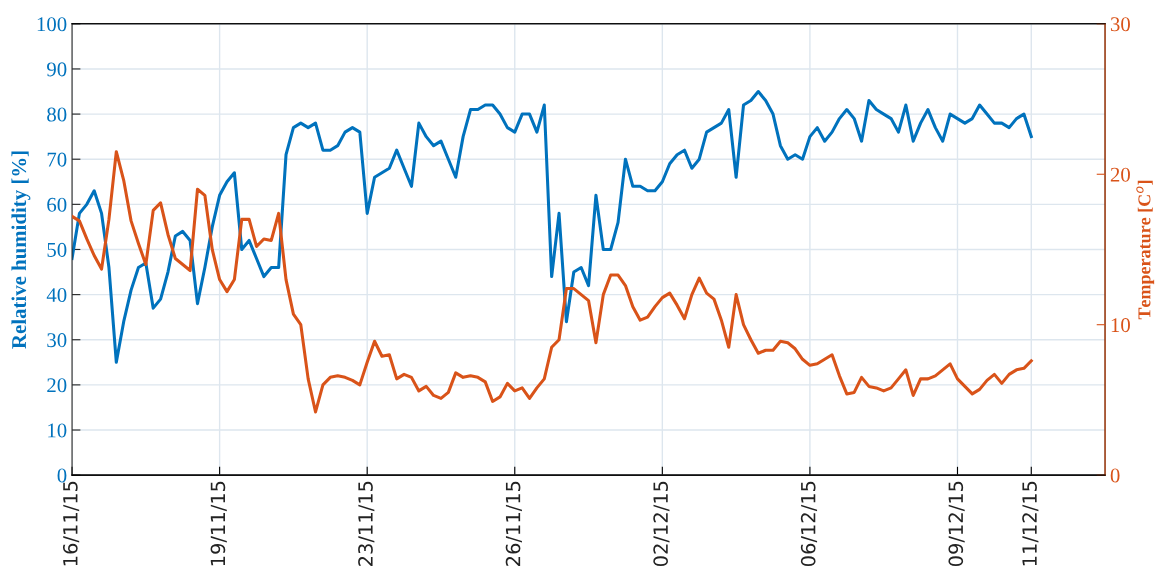  What do you see at coordinates (366, 523) in the screenshot?
I see `x-tick-label: 23/11/15` at bounding box center [366, 523].